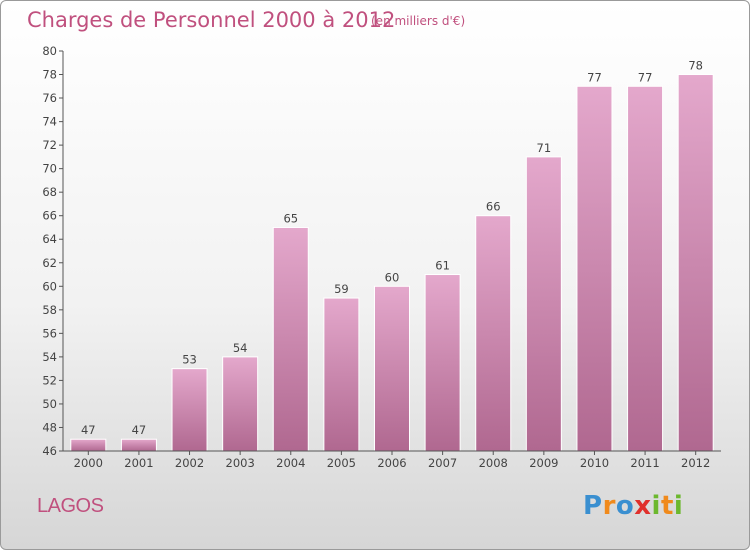 This screenshot has height=550, width=750. Describe the element at coordinates (341, 289) in the screenshot. I see `bar-value-label: 59` at that location.